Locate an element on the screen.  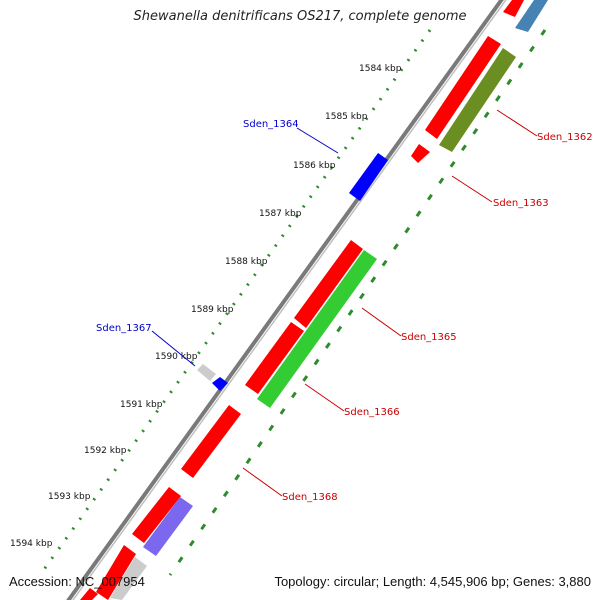
feature-lower-purple is located at coordinates (168, 526).